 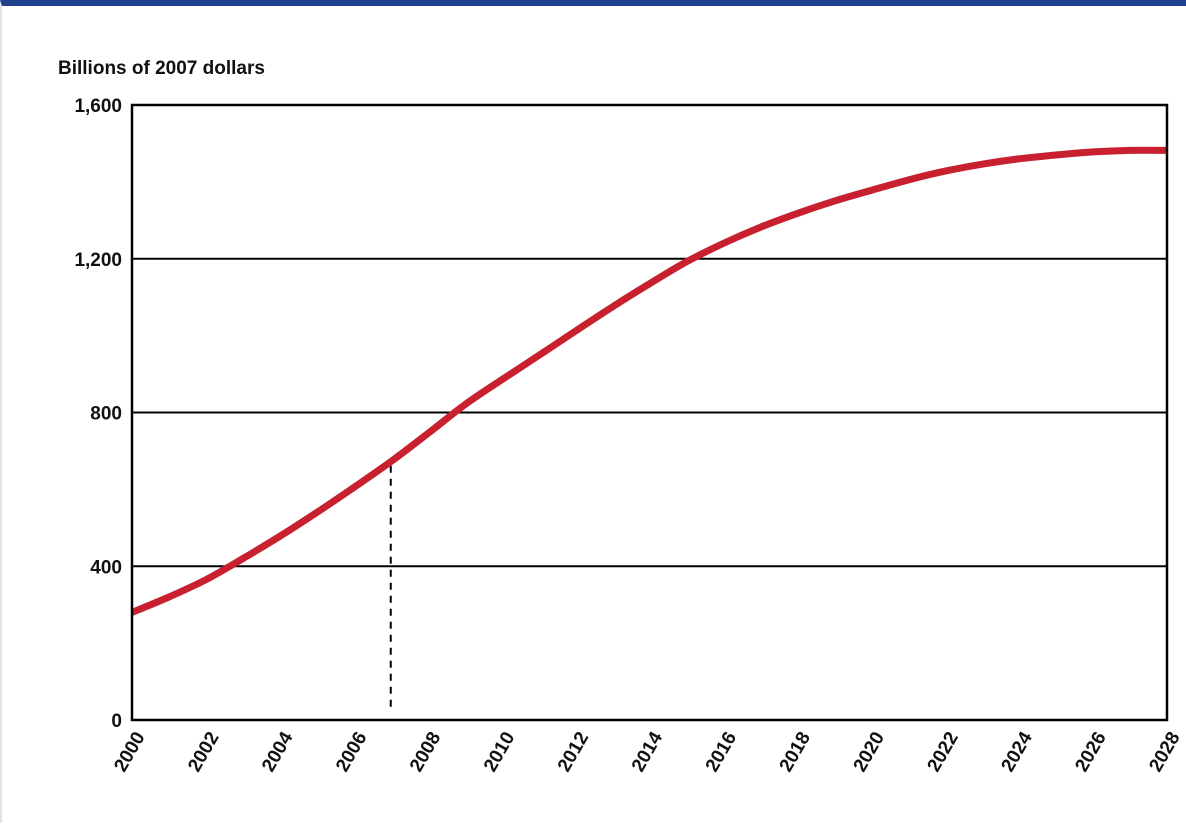 I want to click on y-tick-label-1200: 1,200, so click(x=98, y=260).